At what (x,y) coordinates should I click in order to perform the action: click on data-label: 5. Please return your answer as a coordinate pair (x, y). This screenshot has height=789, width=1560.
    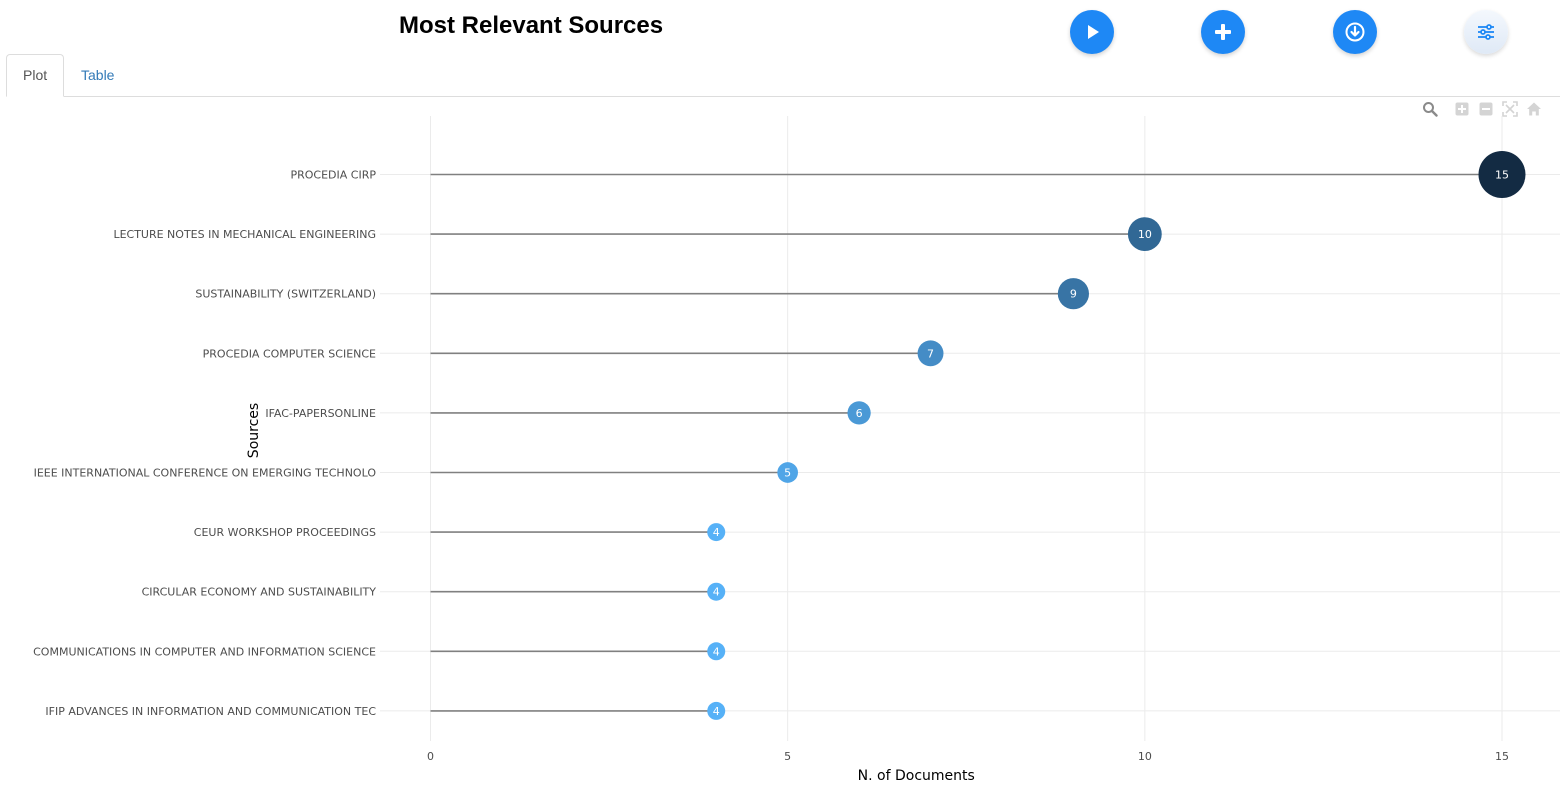
    Looking at the image, I should click on (787, 473).